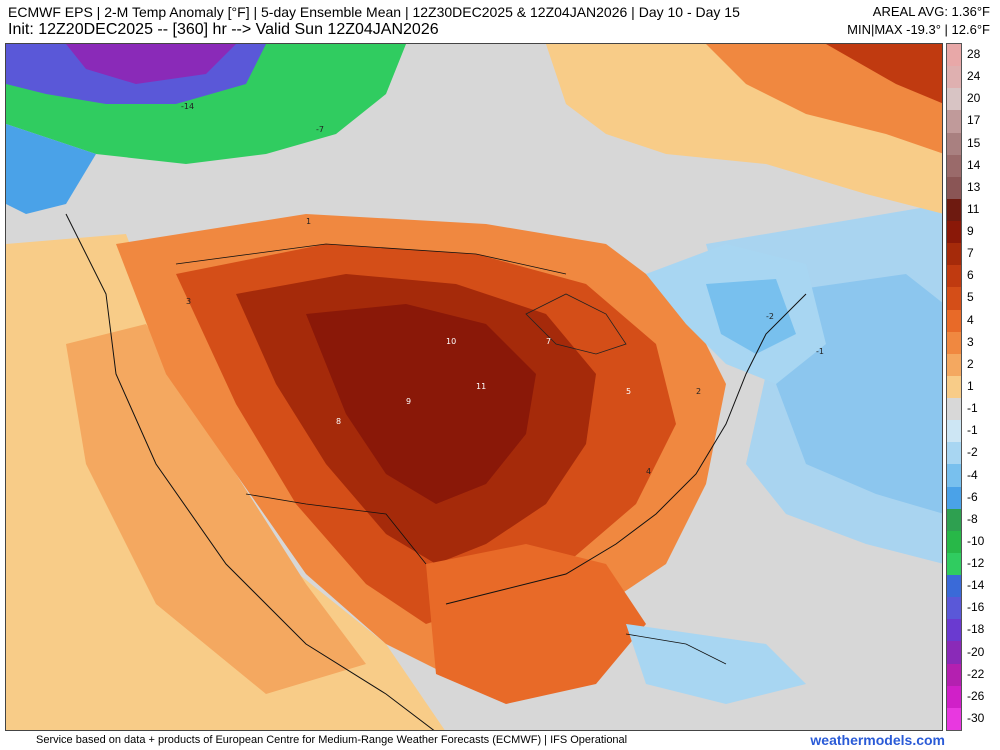  What do you see at coordinates (338, 421) in the screenshot?
I see `anomaly-label: 8` at bounding box center [338, 421].